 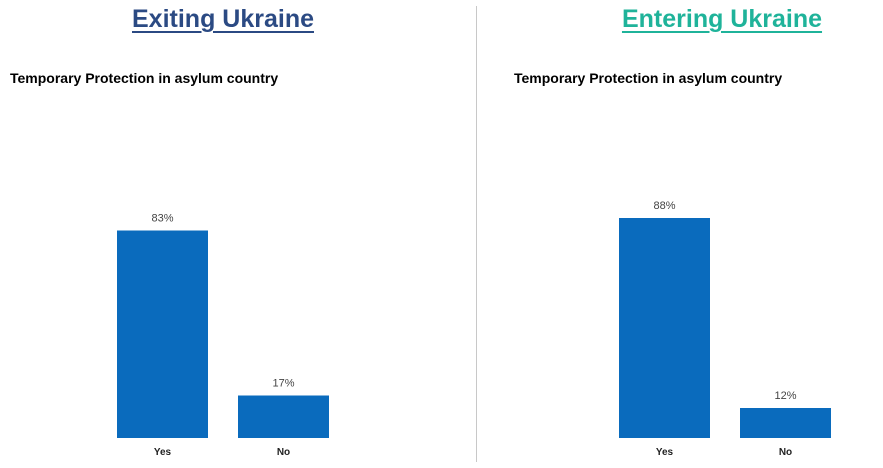 I want to click on value-label-yes: 88%, so click(x=664, y=206).